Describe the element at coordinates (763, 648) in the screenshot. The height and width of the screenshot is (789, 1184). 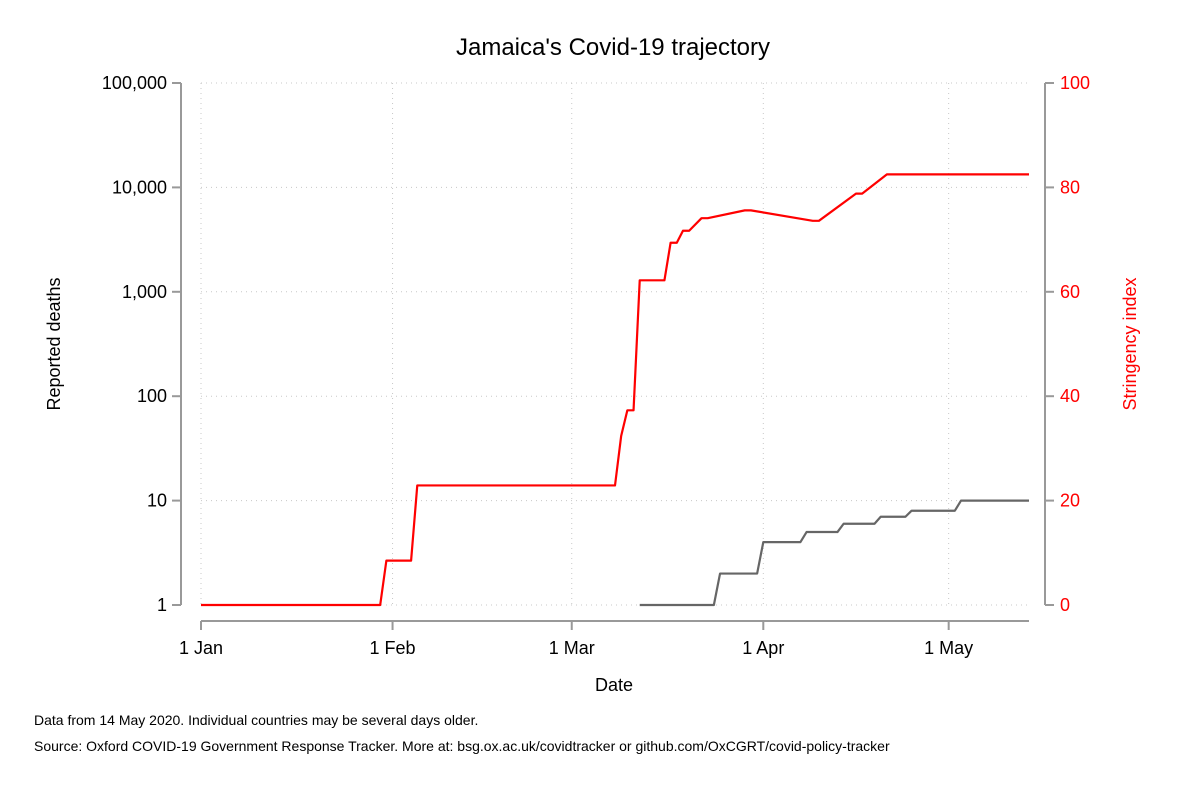
I see `x-tick-label: 1 Apr` at that location.